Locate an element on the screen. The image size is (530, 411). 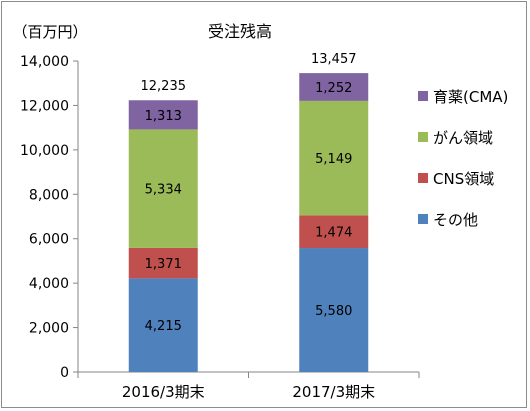
data-label: 5,580 is located at coordinates (333, 311).